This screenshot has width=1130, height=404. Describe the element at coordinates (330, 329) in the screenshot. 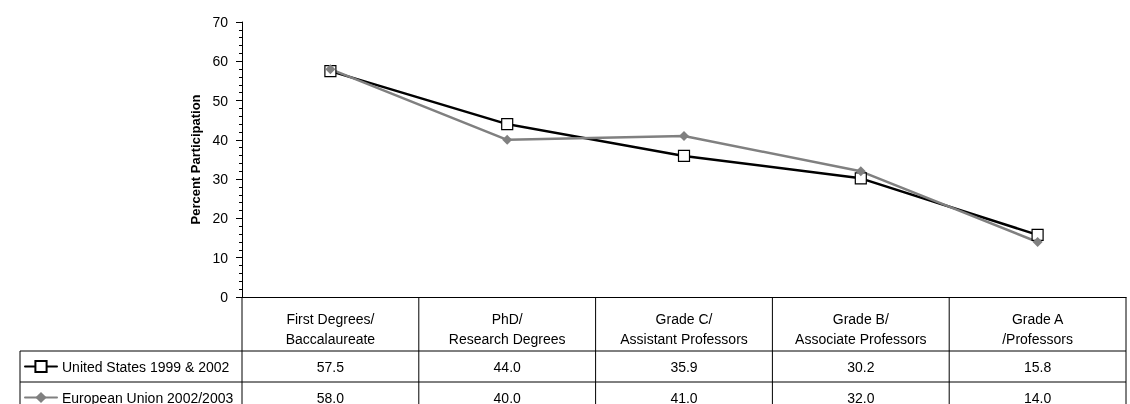

I see `x-tick-label: First Degrees/ Baccalaureate` at that location.